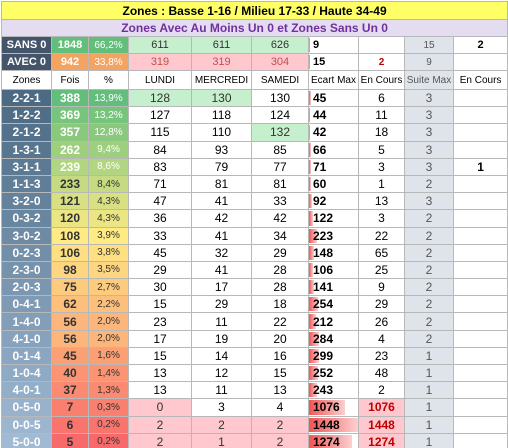 The image size is (508, 448). What do you see at coordinates (280, 252) in the screenshot?
I see `samedi: 29` at bounding box center [280, 252].